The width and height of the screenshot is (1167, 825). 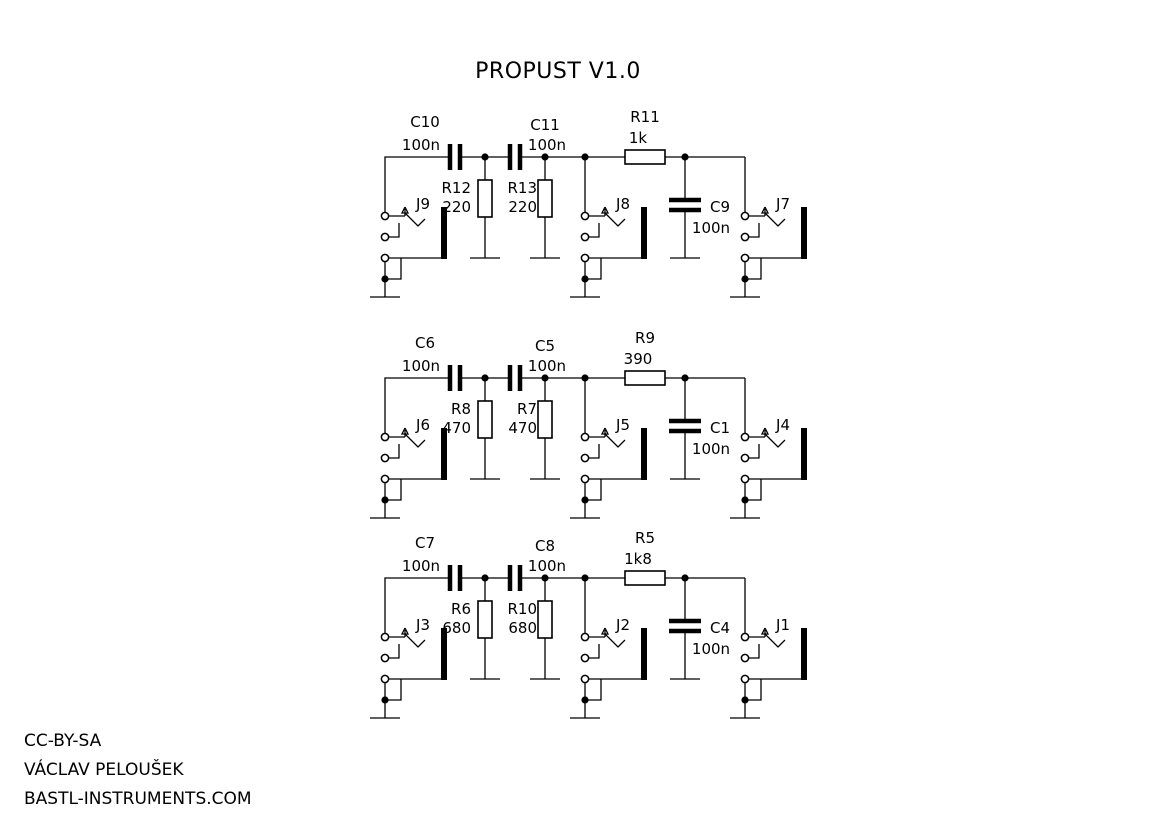 What do you see at coordinates (711, 649) in the screenshot?
I see `shunt-capacitor-value: 100n` at bounding box center [711, 649].